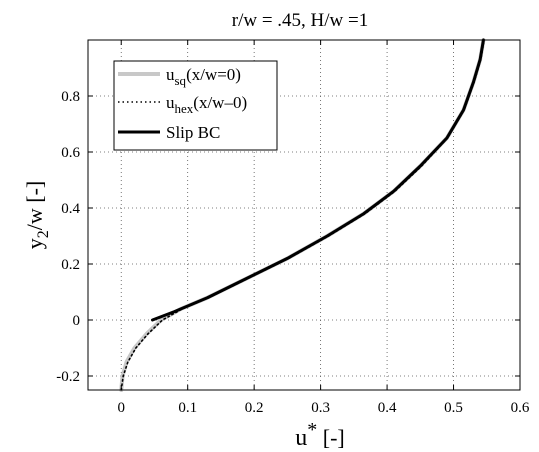  Describe the element at coordinates (34, 243) in the screenshot. I see `y-axis-label-main: y` at that location.